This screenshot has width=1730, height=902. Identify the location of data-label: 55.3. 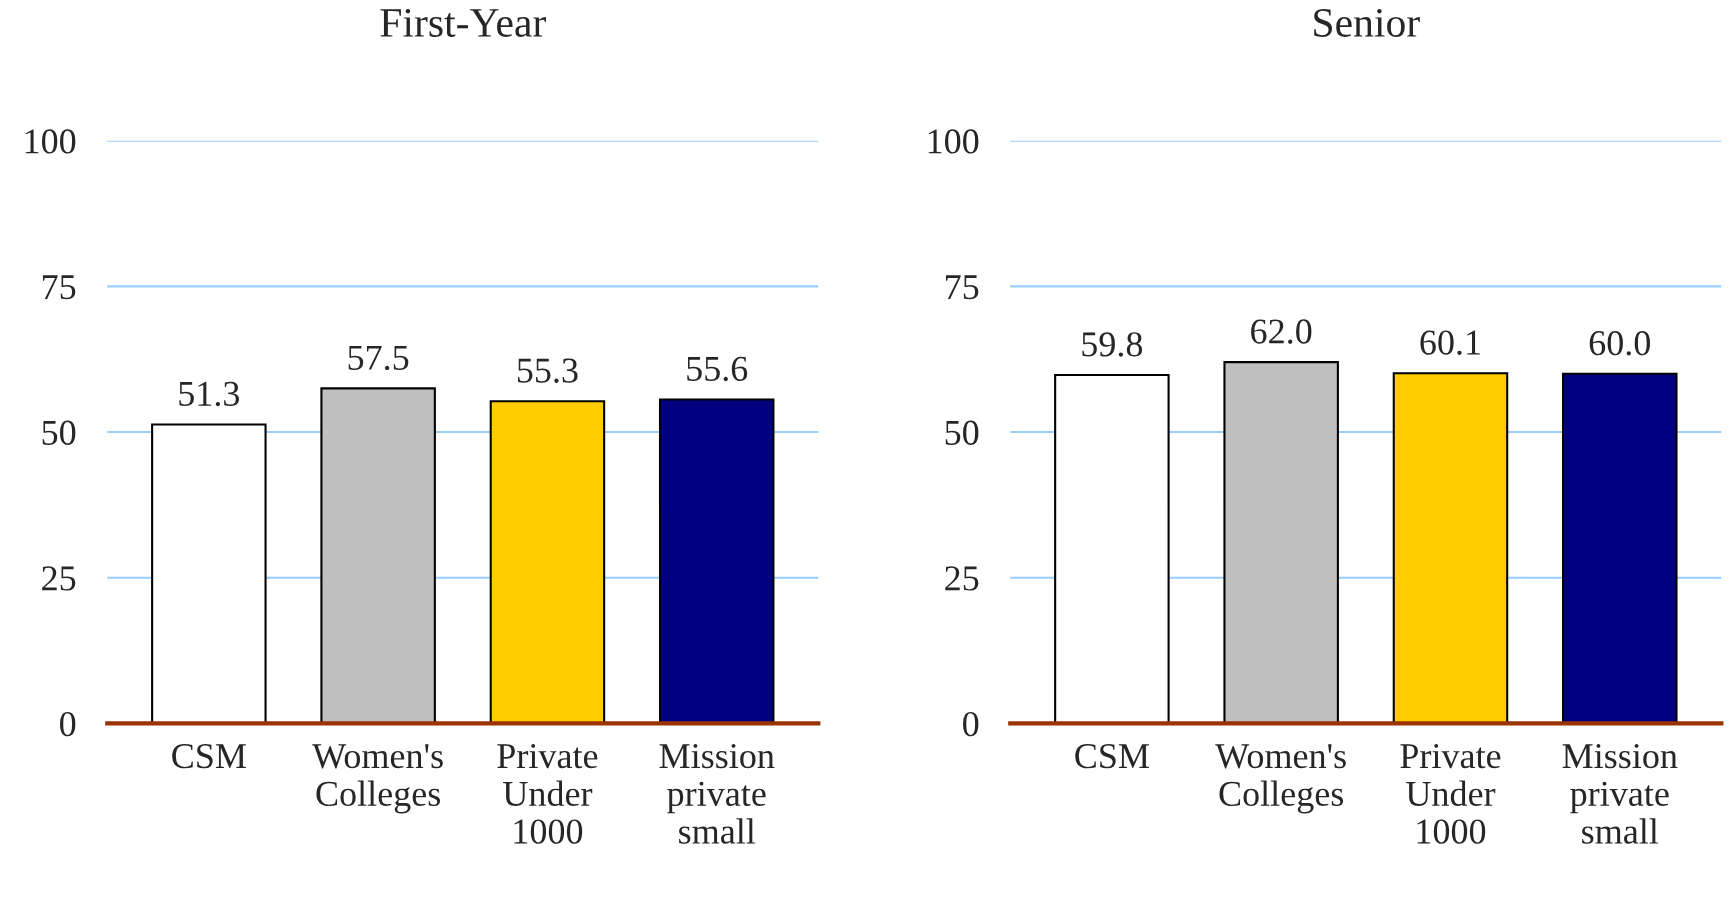
(547, 370).